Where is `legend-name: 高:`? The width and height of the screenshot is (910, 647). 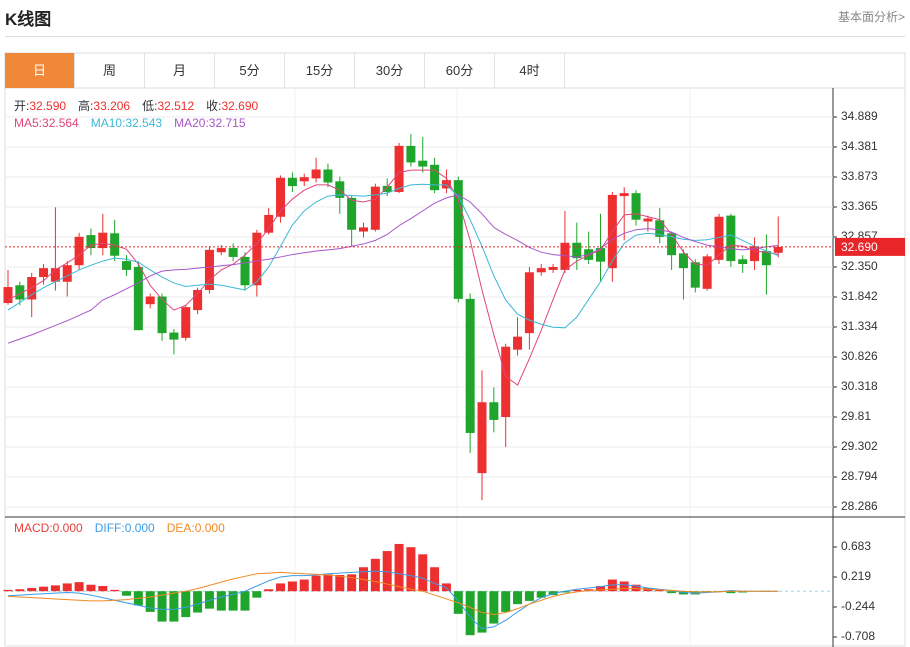 legend-name: 高: is located at coordinates (86, 106).